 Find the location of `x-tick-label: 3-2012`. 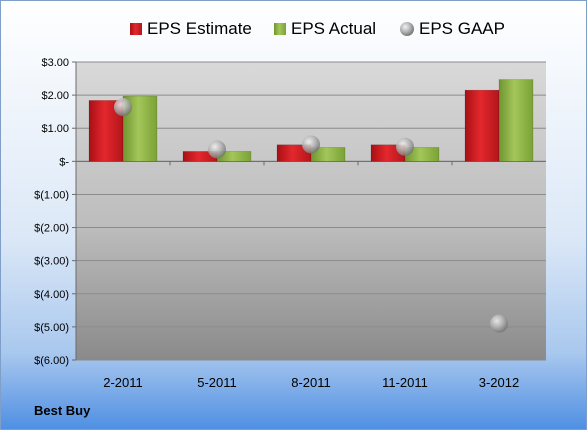

x-tick-label: 3-2012 is located at coordinates (499, 382).